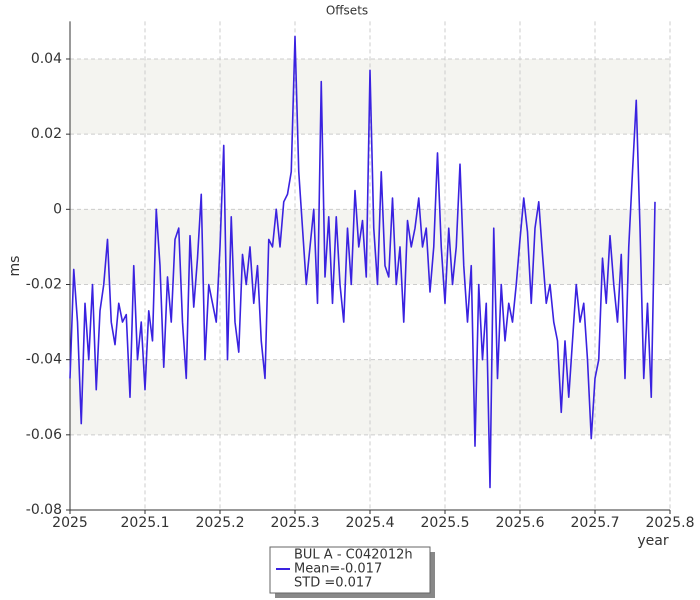 This screenshot has height=600, width=700. I want to click on legend-note: Mean=-0.017, so click(338, 569).